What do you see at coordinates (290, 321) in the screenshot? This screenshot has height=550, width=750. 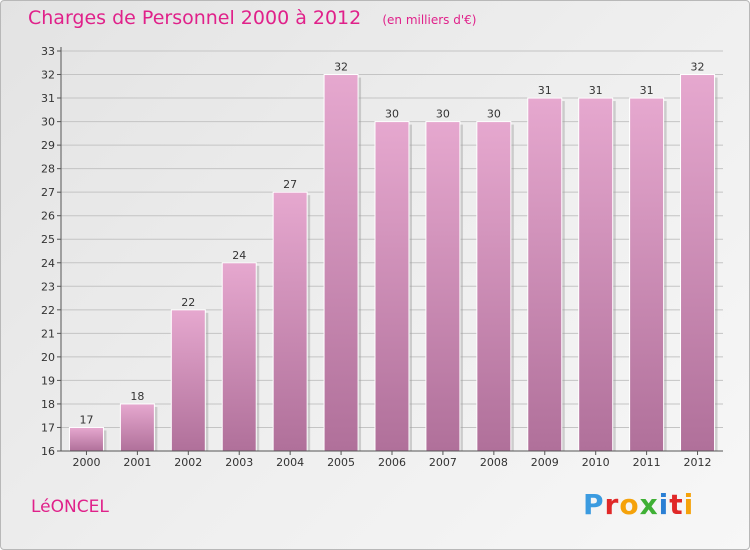 I see `bar-2004` at bounding box center [290, 321].